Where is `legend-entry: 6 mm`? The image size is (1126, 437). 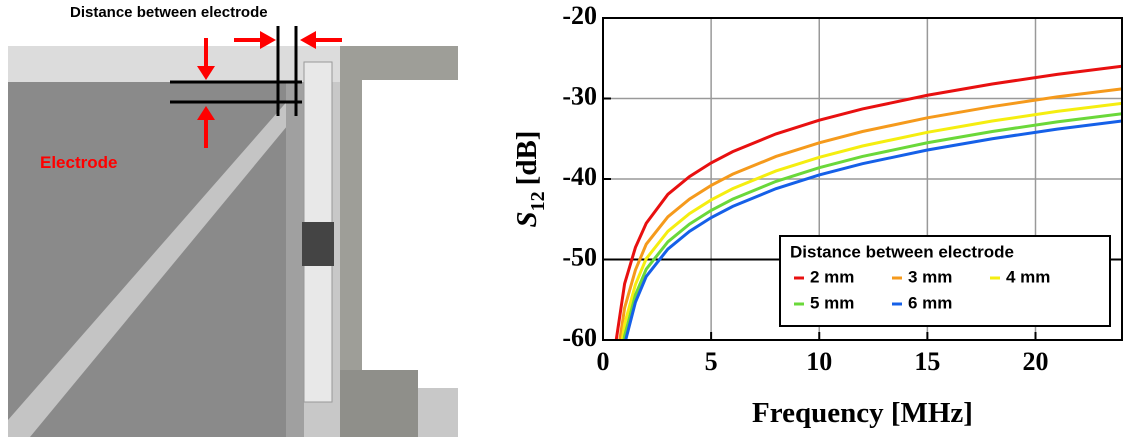
legend-entry: 6 mm is located at coordinates (930, 302).